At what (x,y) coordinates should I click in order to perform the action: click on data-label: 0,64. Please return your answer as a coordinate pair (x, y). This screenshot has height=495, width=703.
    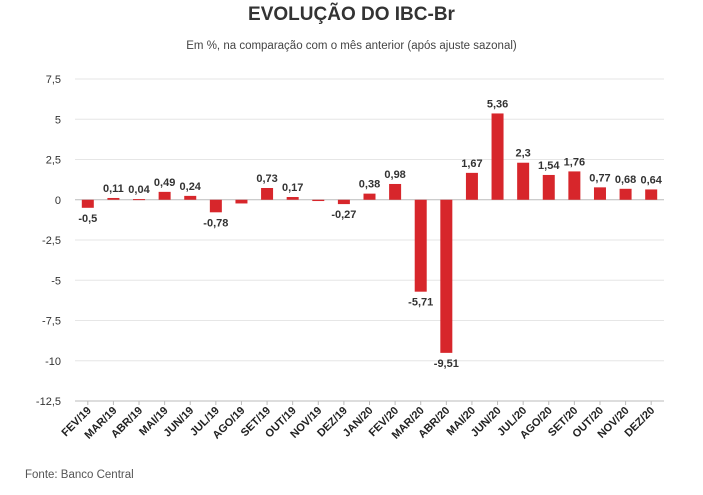
    Looking at the image, I should click on (651, 180).